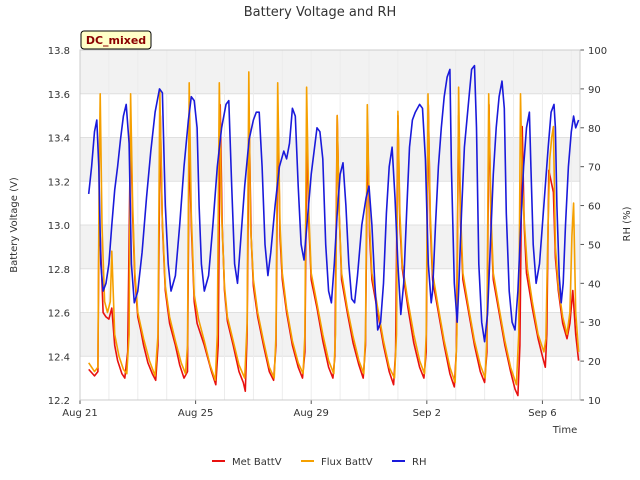 Image resolution: width=640 pixels, height=480 pixels. What do you see at coordinates (347, 462) in the screenshot?
I see `legend-label: Flux BattV` at bounding box center [347, 462].